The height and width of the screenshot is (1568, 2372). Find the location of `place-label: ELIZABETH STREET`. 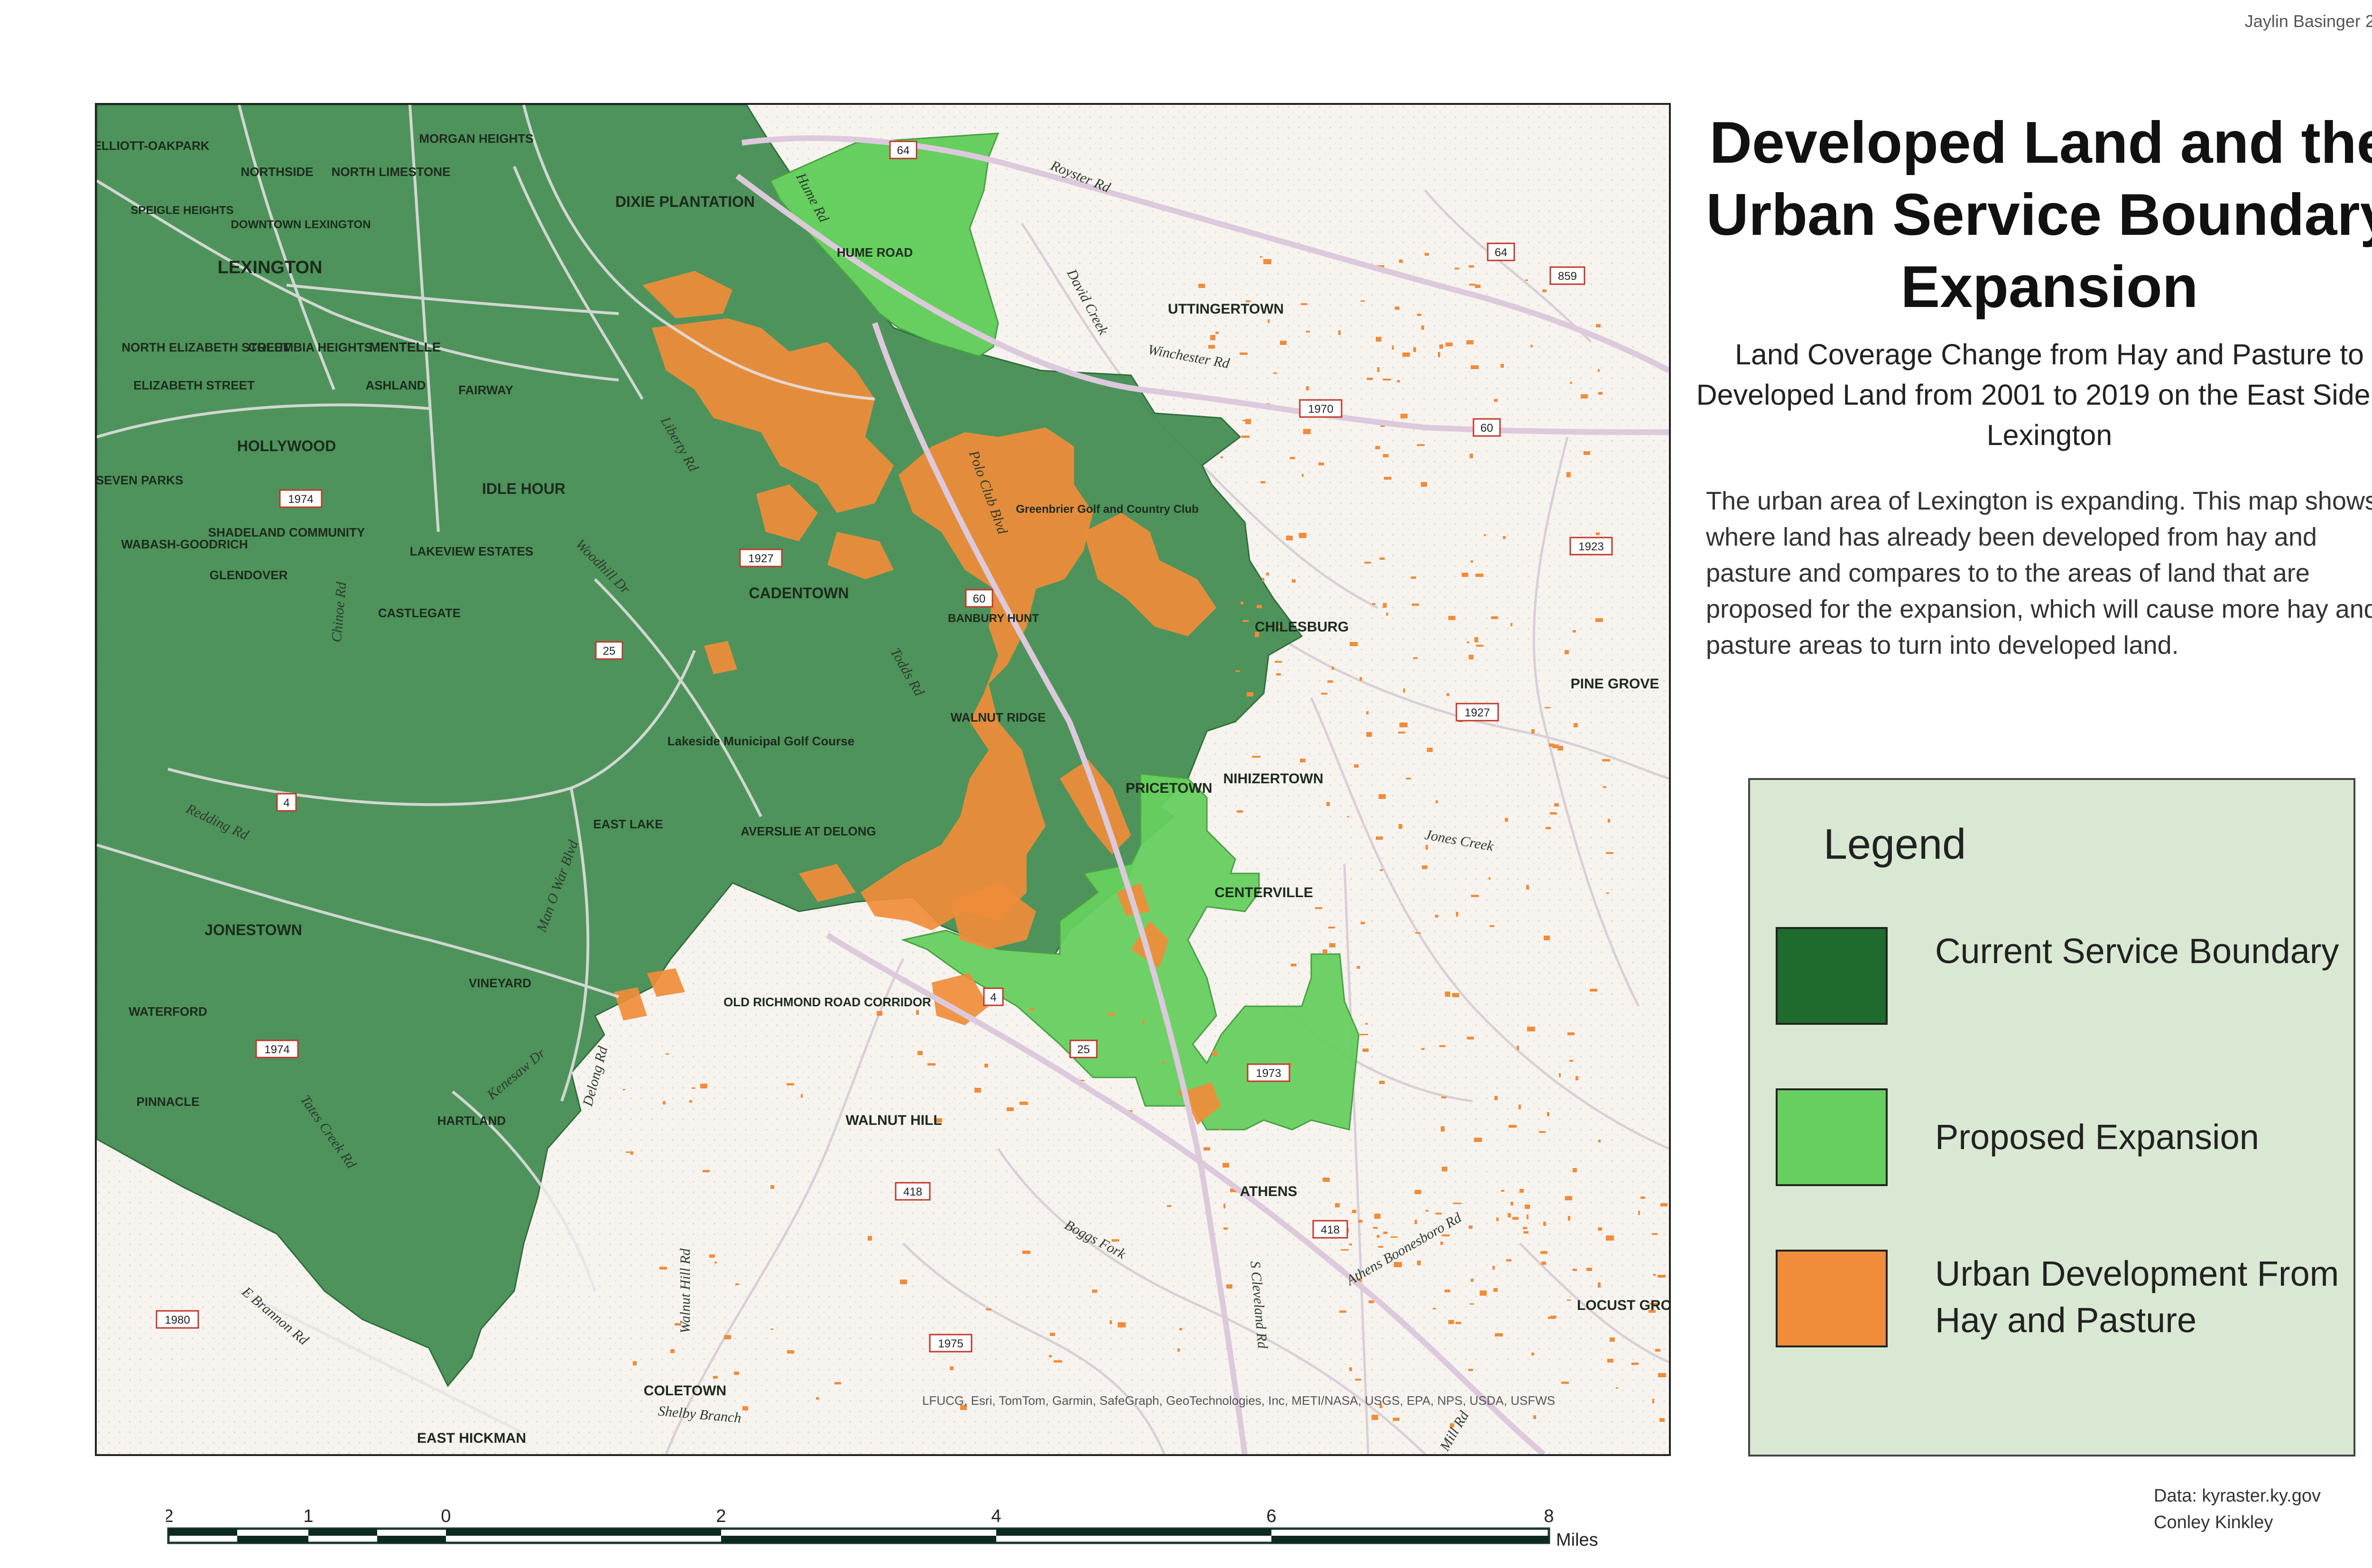

place-label: ELIZABETH STREET is located at coordinates (194, 385).